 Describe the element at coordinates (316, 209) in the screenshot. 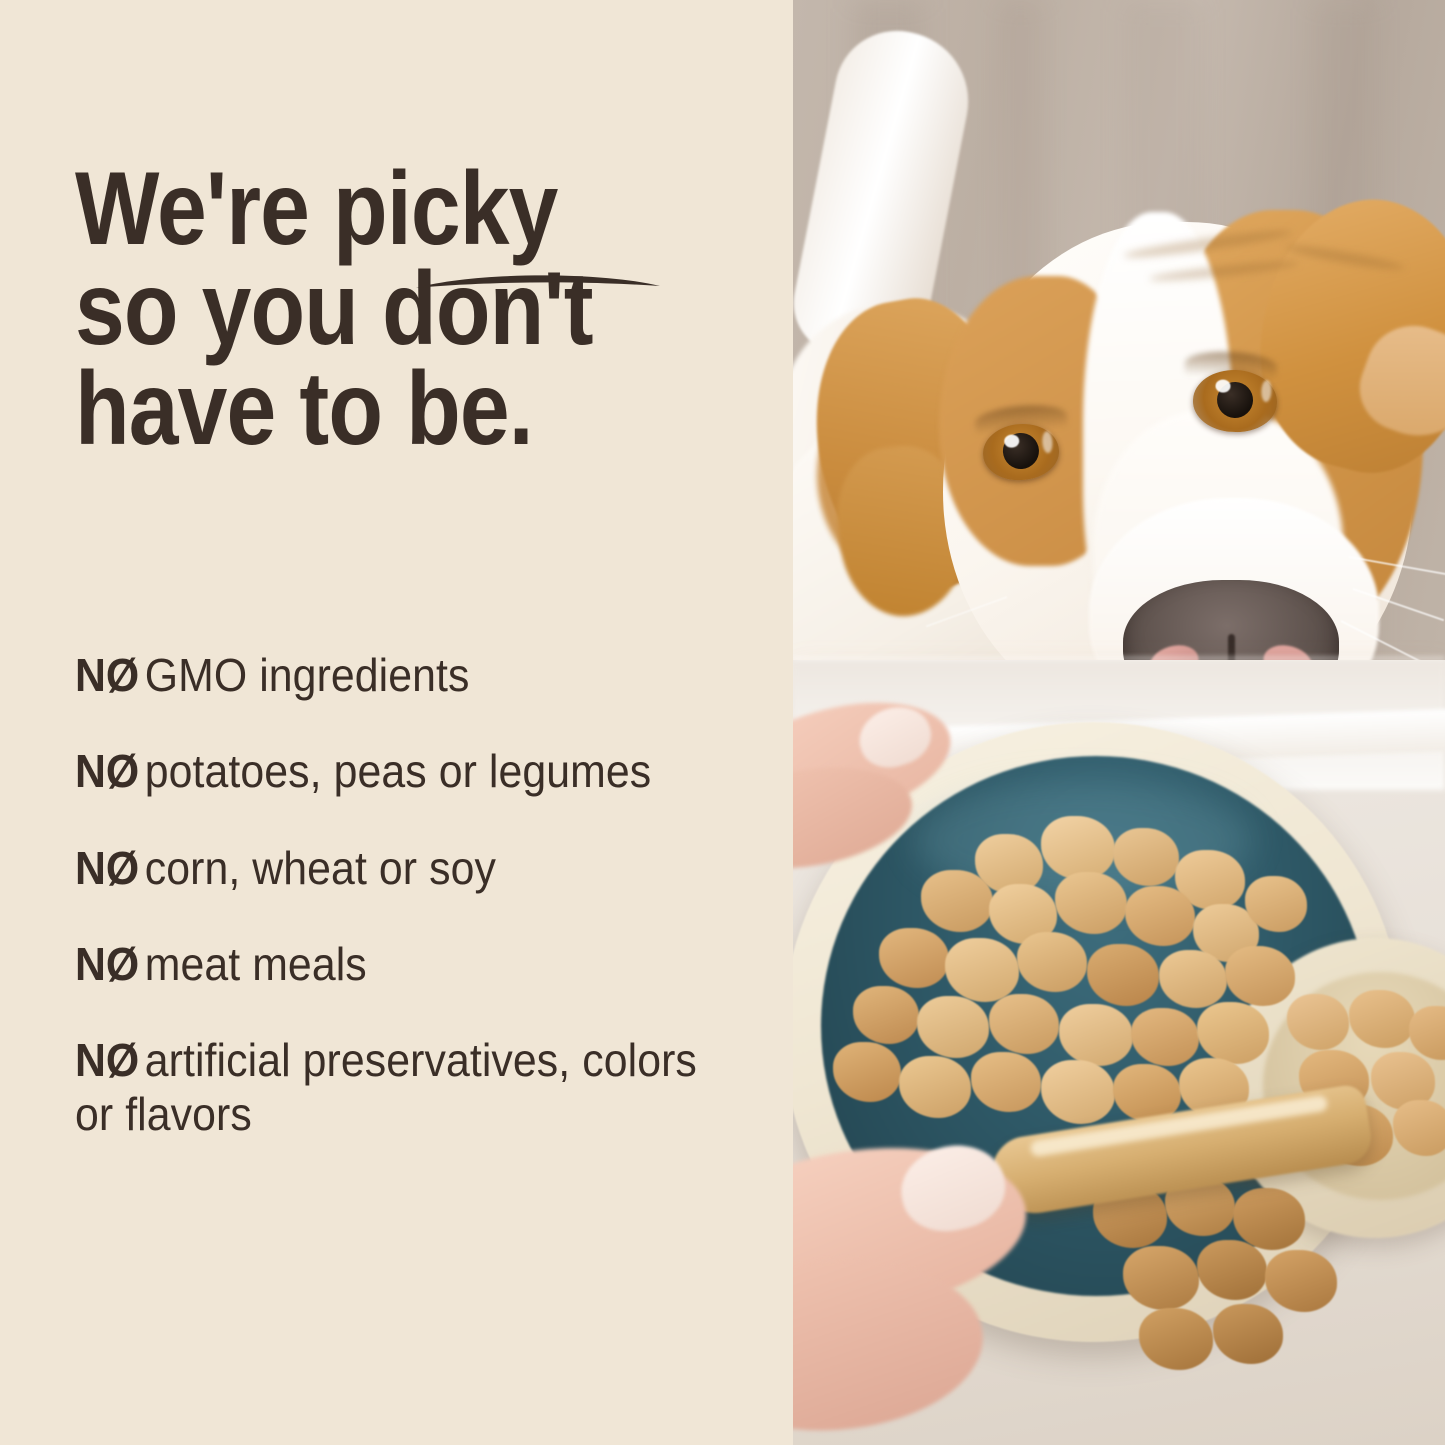

I see `headline-line-1: We're picky` at that location.